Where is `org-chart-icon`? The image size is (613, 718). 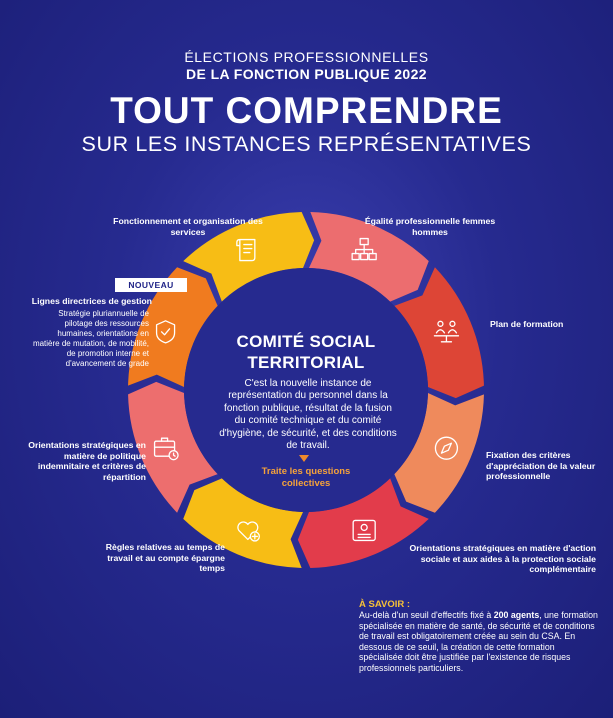
org-chart-icon is located at coordinates (364, 249).